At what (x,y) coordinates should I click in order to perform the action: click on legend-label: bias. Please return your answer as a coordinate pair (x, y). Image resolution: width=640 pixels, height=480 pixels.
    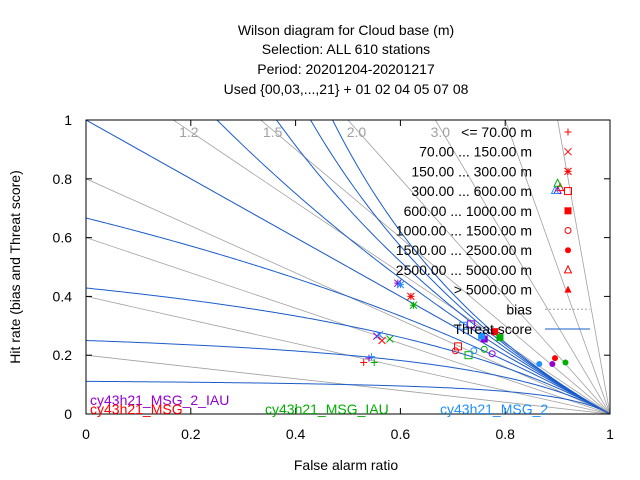
    Looking at the image, I should click on (519, 309).